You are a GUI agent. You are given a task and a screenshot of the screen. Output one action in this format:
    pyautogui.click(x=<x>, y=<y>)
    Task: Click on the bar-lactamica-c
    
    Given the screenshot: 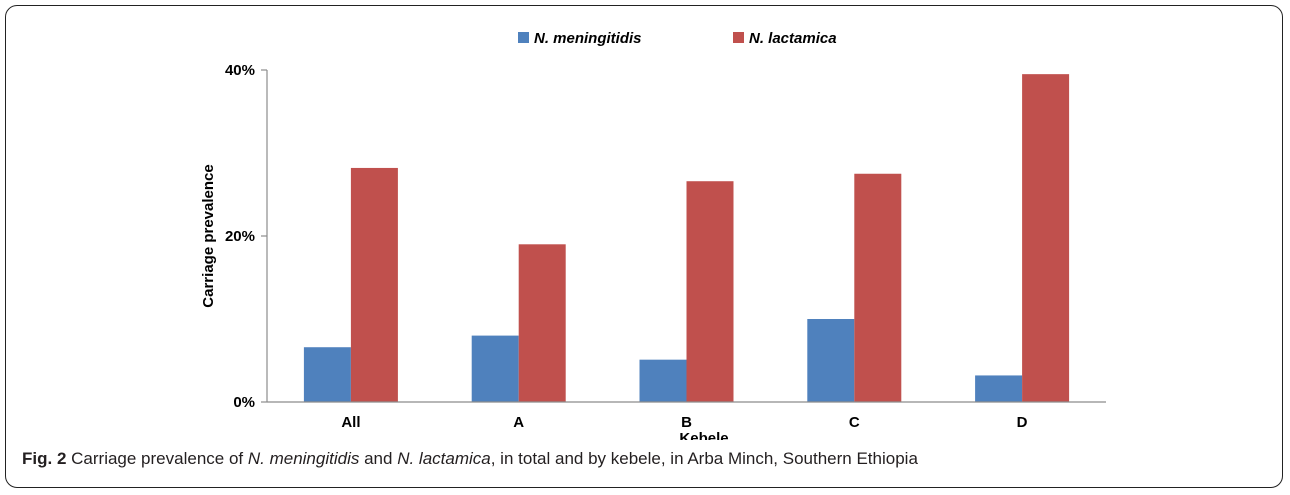 What is the action you would take?
    pyautogui.click(x=878, y=287)
    